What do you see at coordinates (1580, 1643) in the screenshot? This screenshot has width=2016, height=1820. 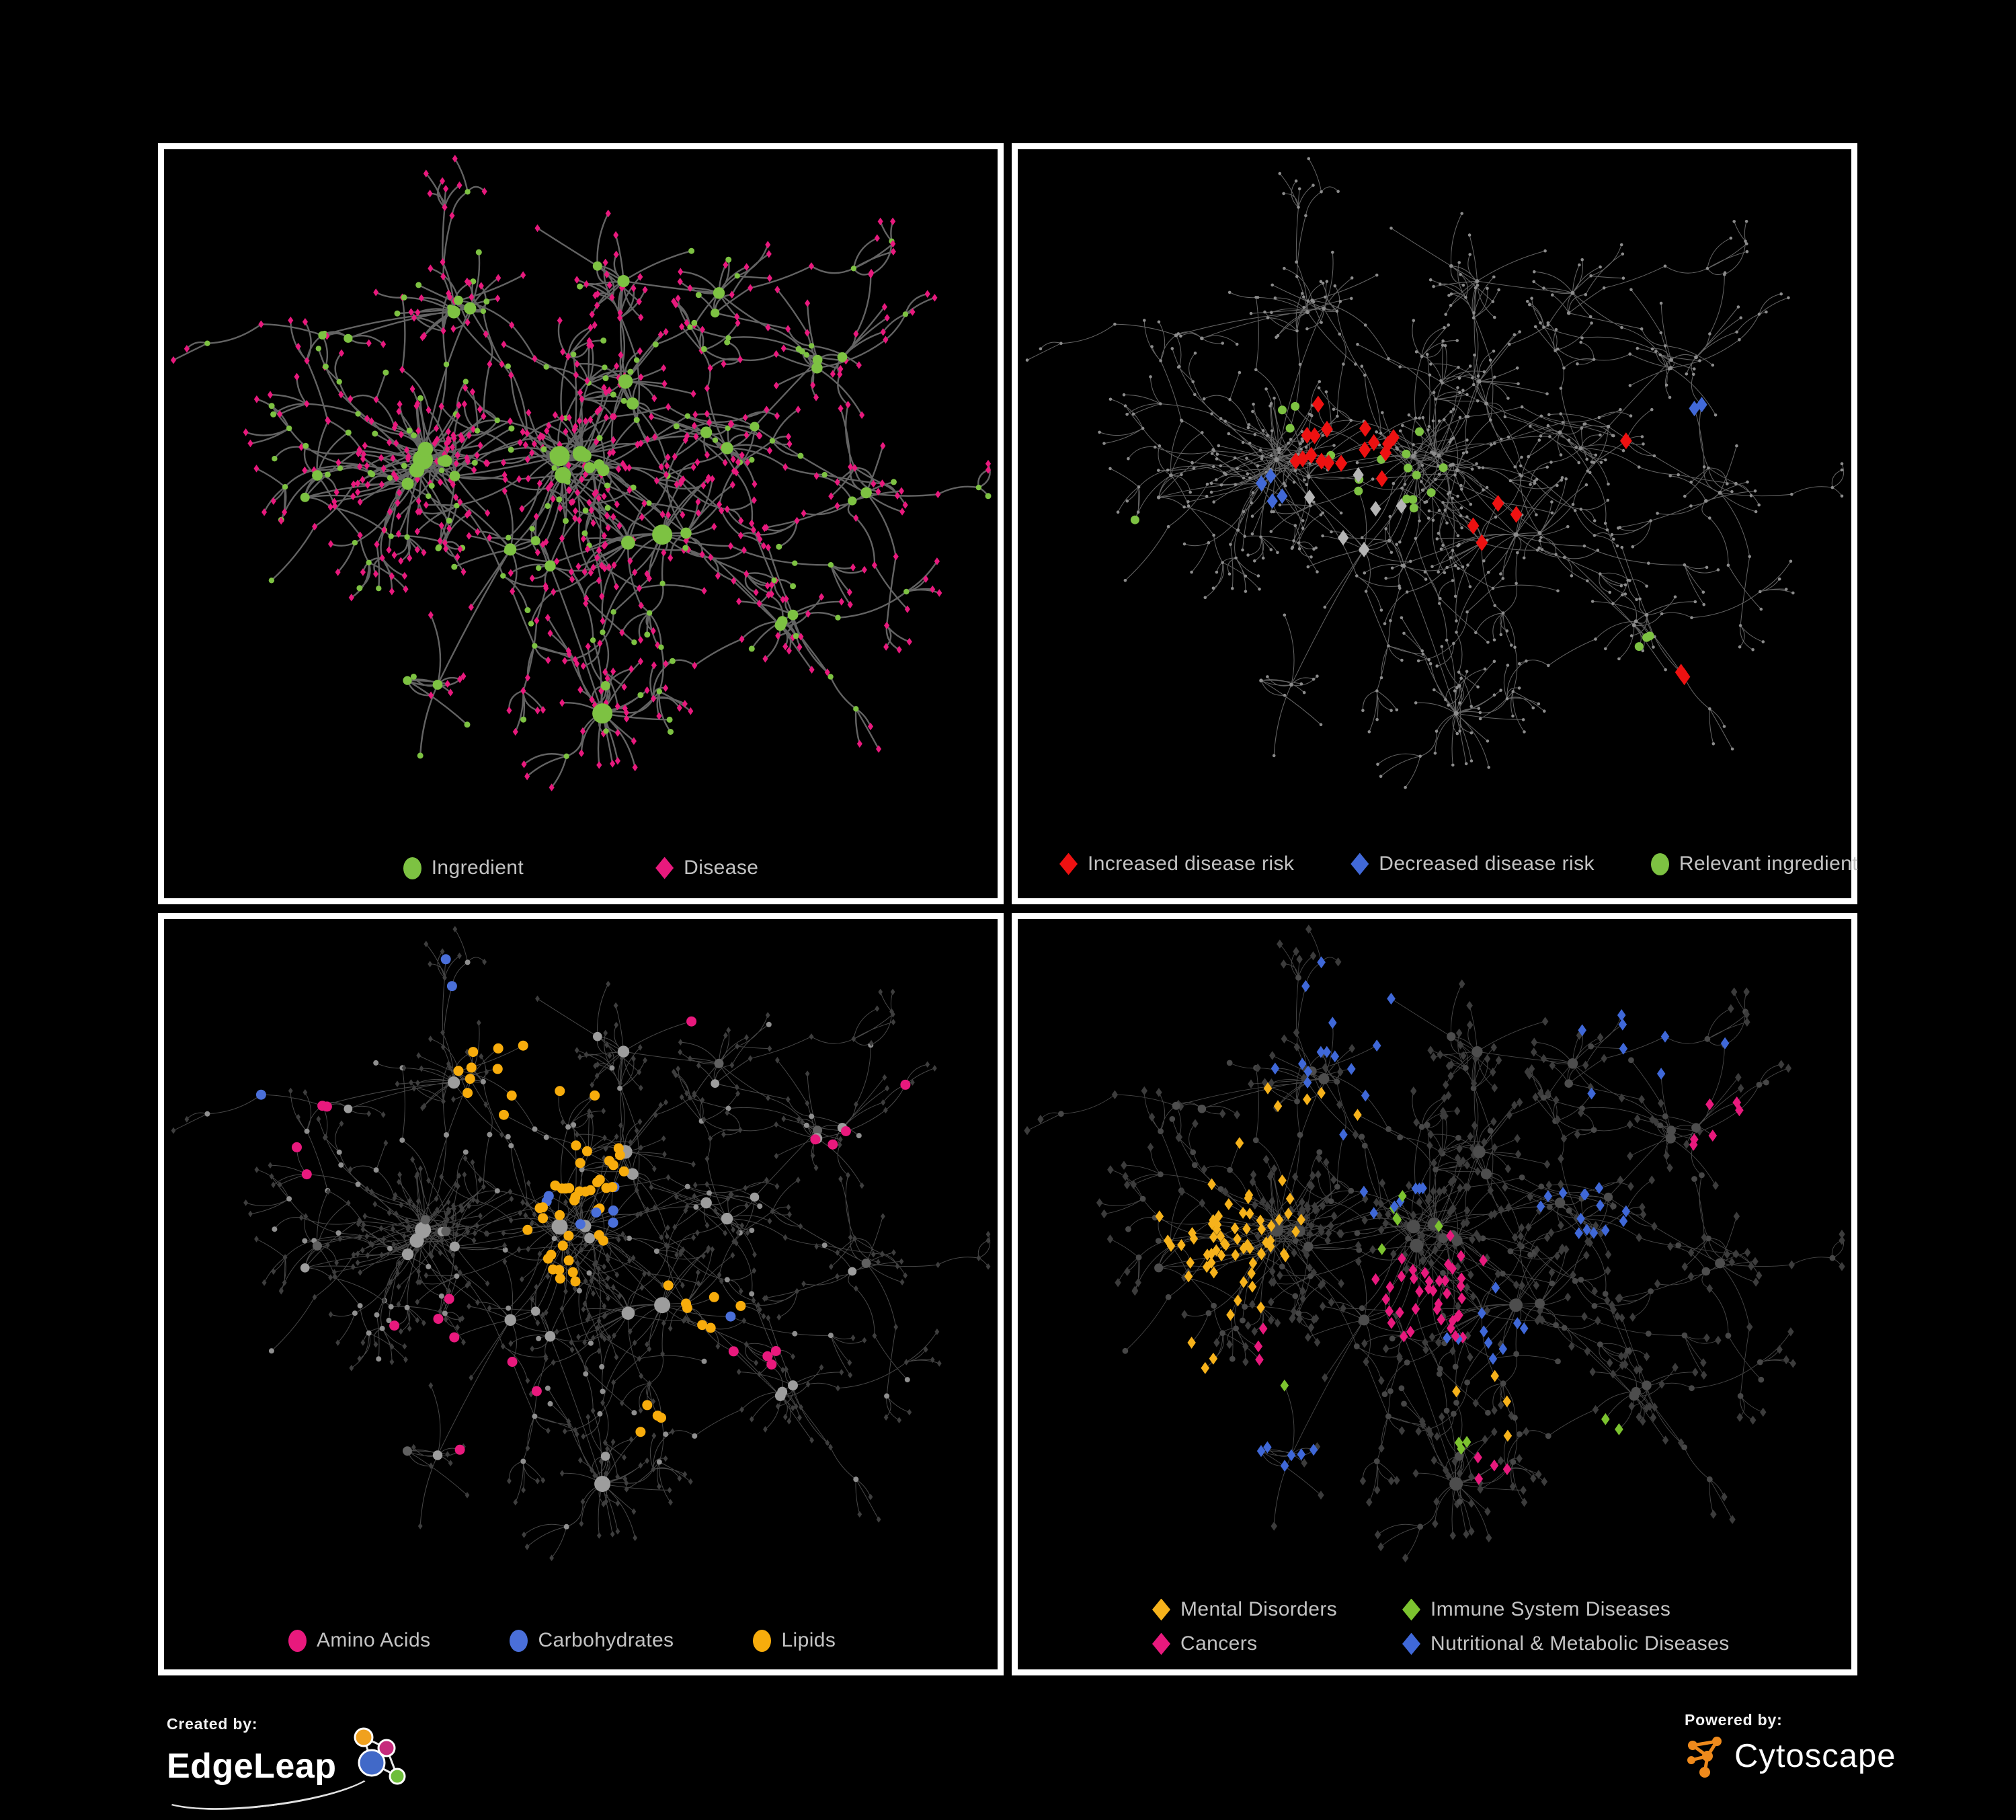 I see `legend-label: Nutritional & Metabolic Diseases` at bounding box center [1580, 1643].